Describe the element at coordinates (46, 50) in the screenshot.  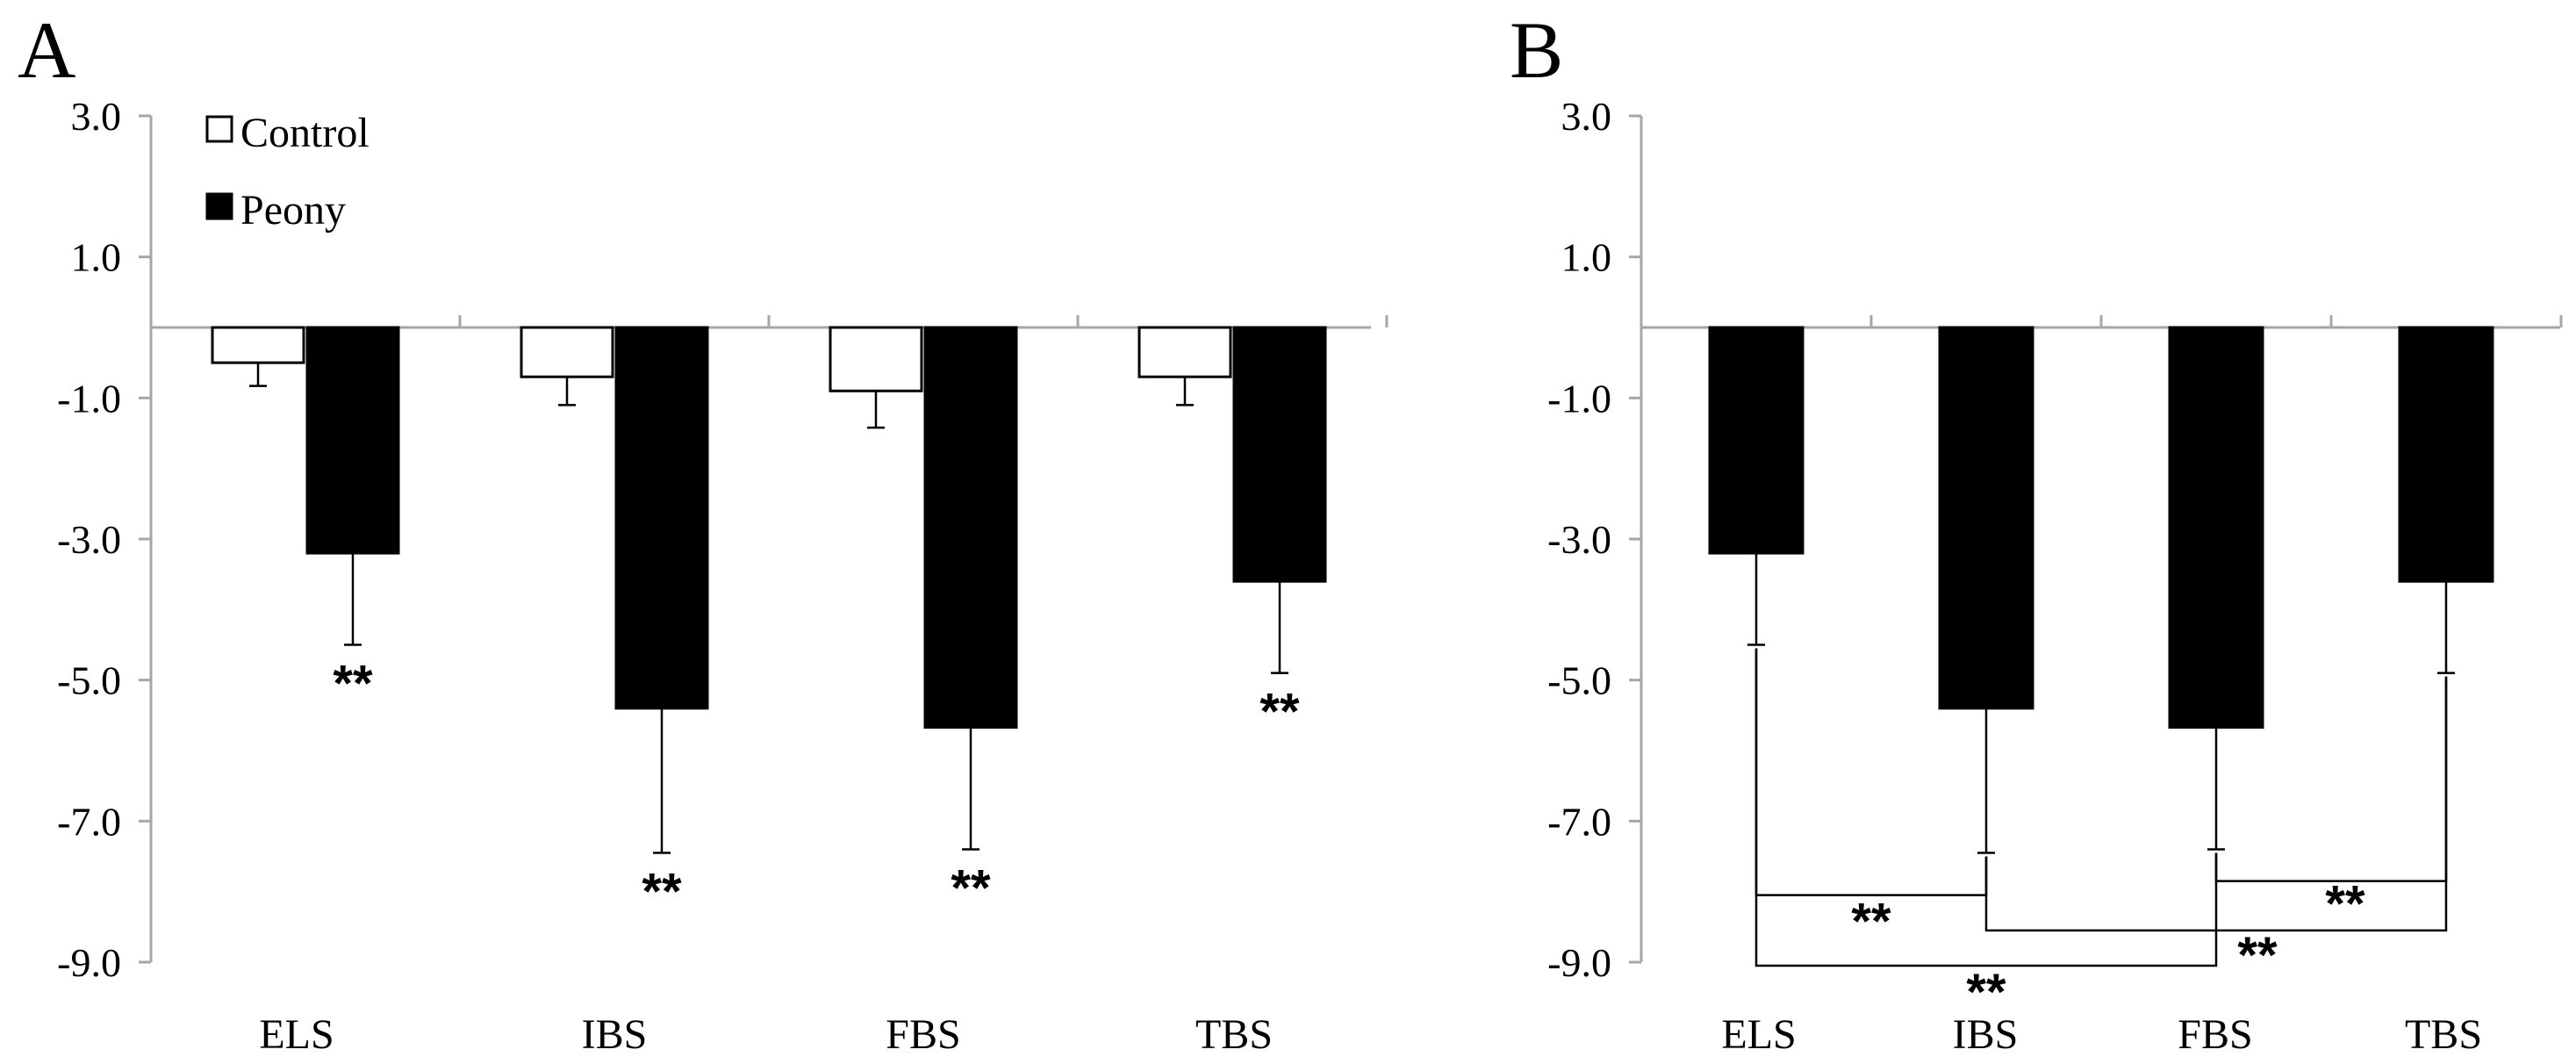
I see `panel-a-letter: A` at that location.